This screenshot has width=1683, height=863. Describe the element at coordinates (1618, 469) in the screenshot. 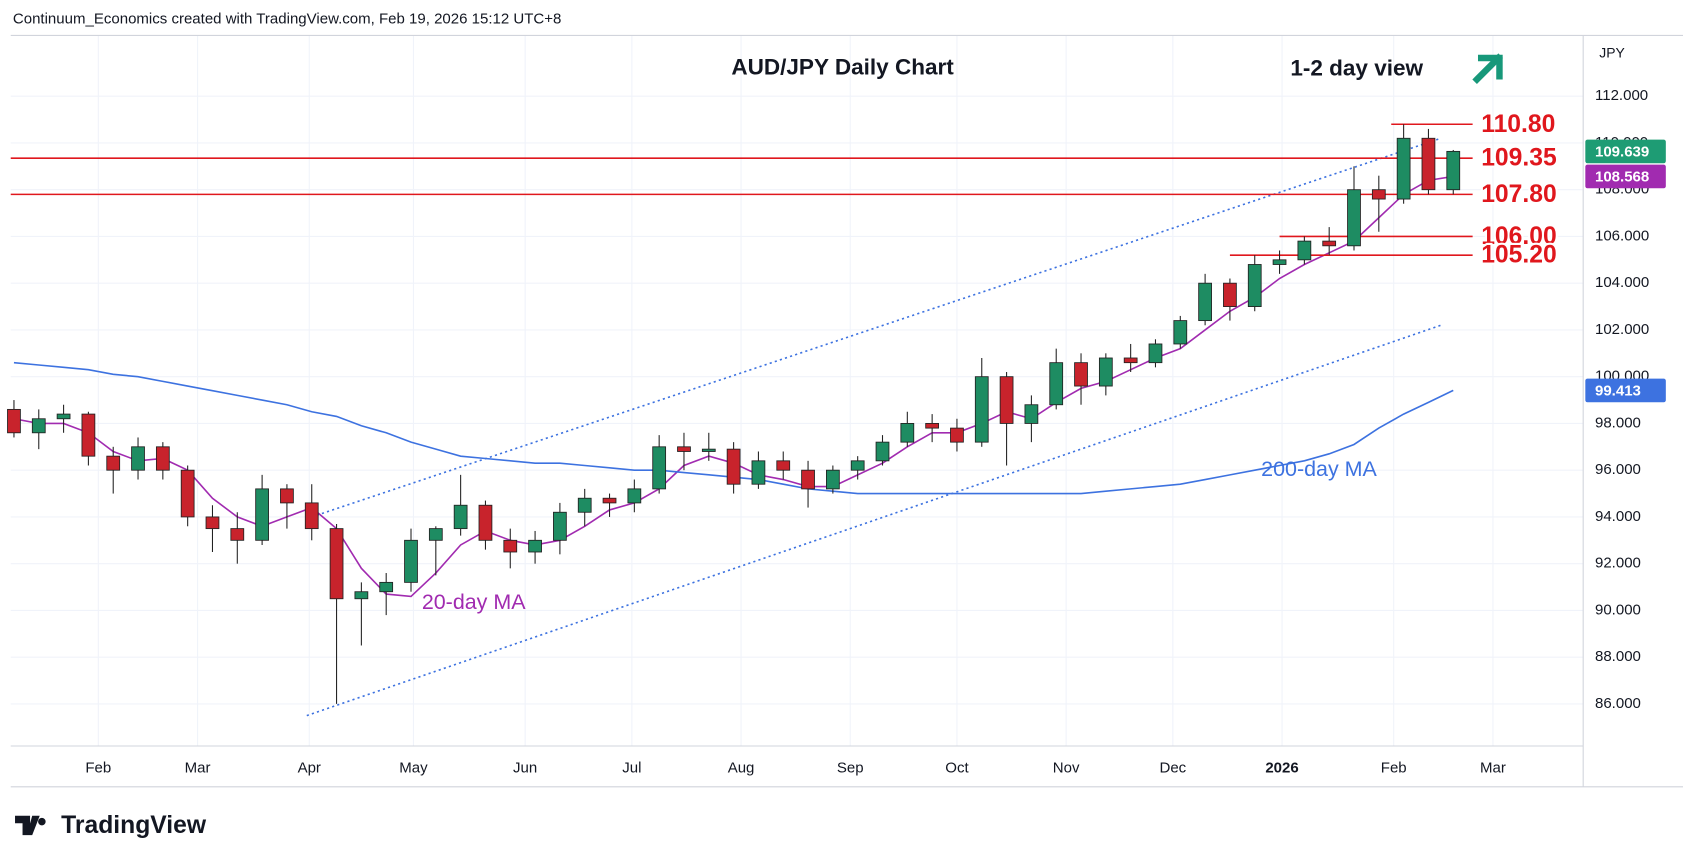

I see `y-tick-label: 96.000` at that location.